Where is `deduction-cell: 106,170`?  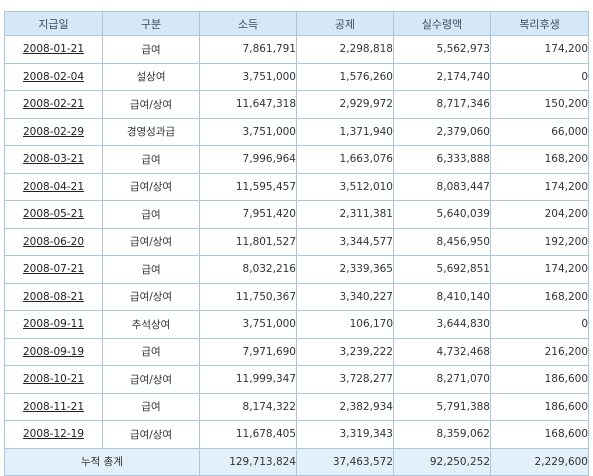
deduction-cell: 106,170 is located at coordinates (345, 324).